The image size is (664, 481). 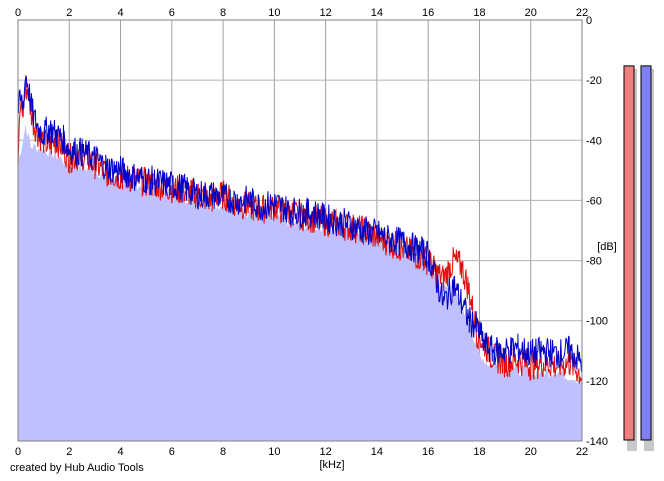 I want to click on x-tick-label-top: 2, so click(x=69, y=13).